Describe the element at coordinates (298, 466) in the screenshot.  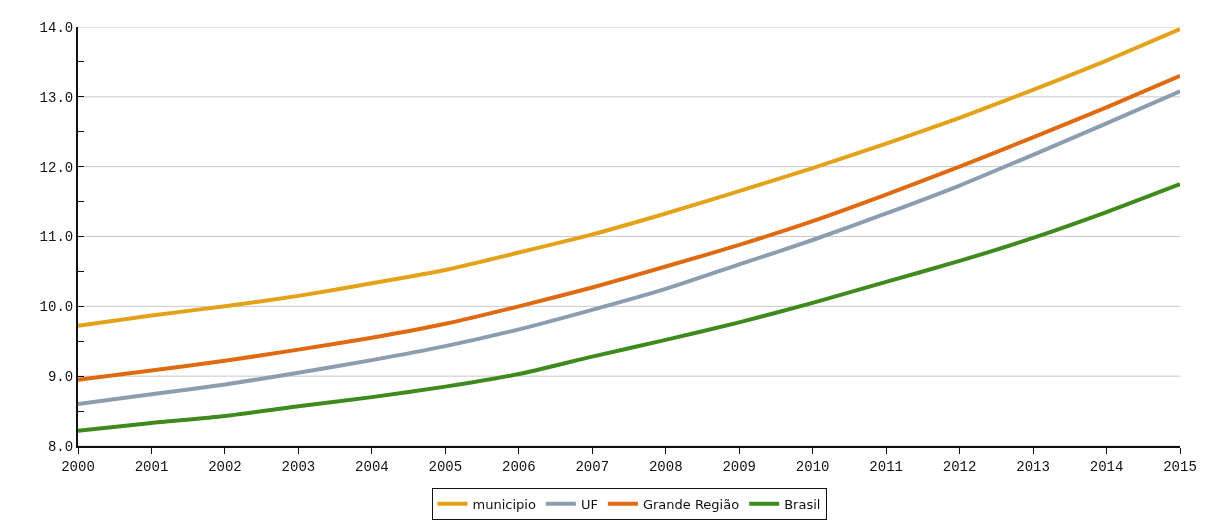
I see `x-tick-label: 2003` at that location.